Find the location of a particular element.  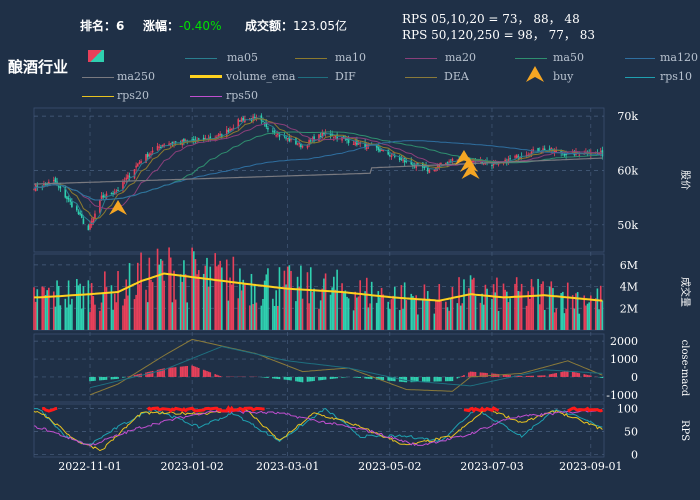

rps-panel is located at coordinates (318, 428).